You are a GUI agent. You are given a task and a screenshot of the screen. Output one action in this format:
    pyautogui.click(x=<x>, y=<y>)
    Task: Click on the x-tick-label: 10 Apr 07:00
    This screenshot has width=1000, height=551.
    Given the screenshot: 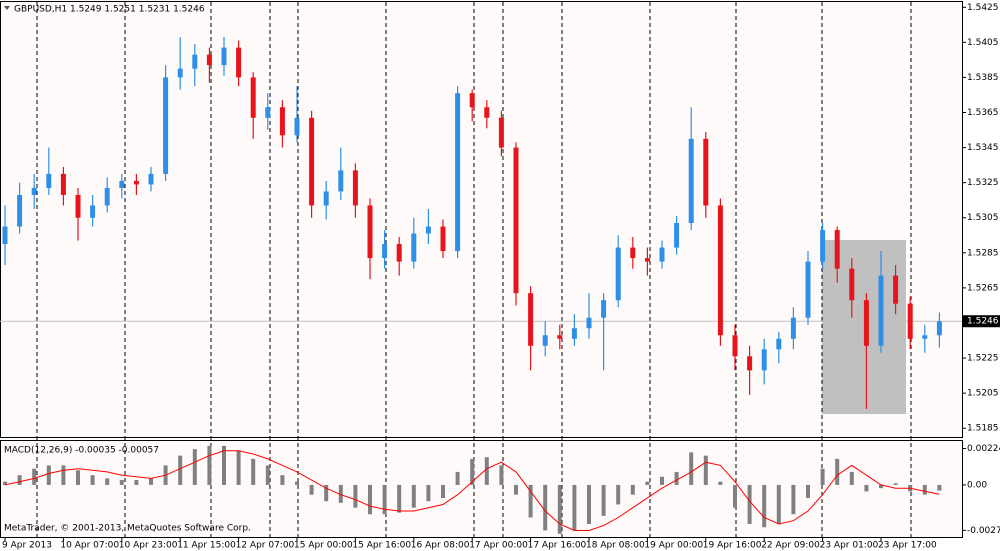 What is the action you would take?
    pyautogui.click(x=89, y=546)
    